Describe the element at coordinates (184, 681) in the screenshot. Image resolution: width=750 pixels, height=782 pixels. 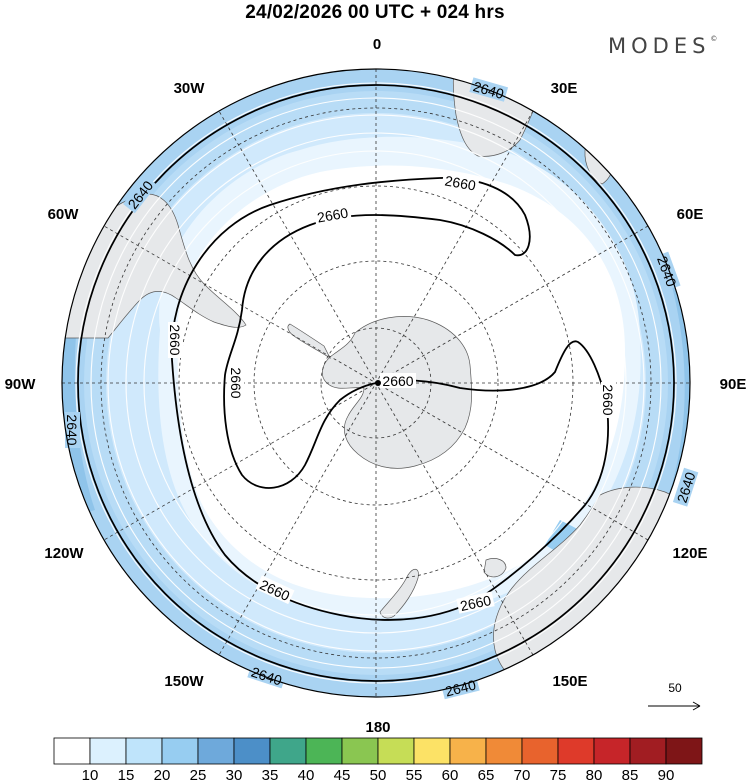
I see `lon-label-150w: 150W` at that location.